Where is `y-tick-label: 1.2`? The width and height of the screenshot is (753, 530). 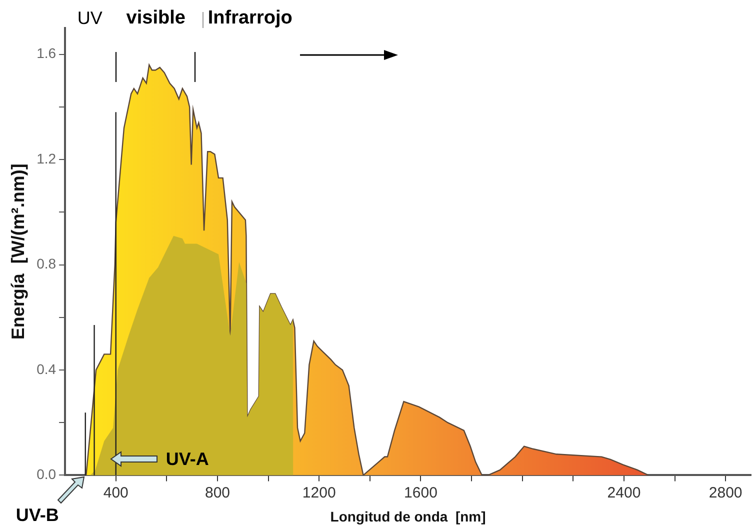 y-tick-label: 1.2 is located at coordinates (46, 158).